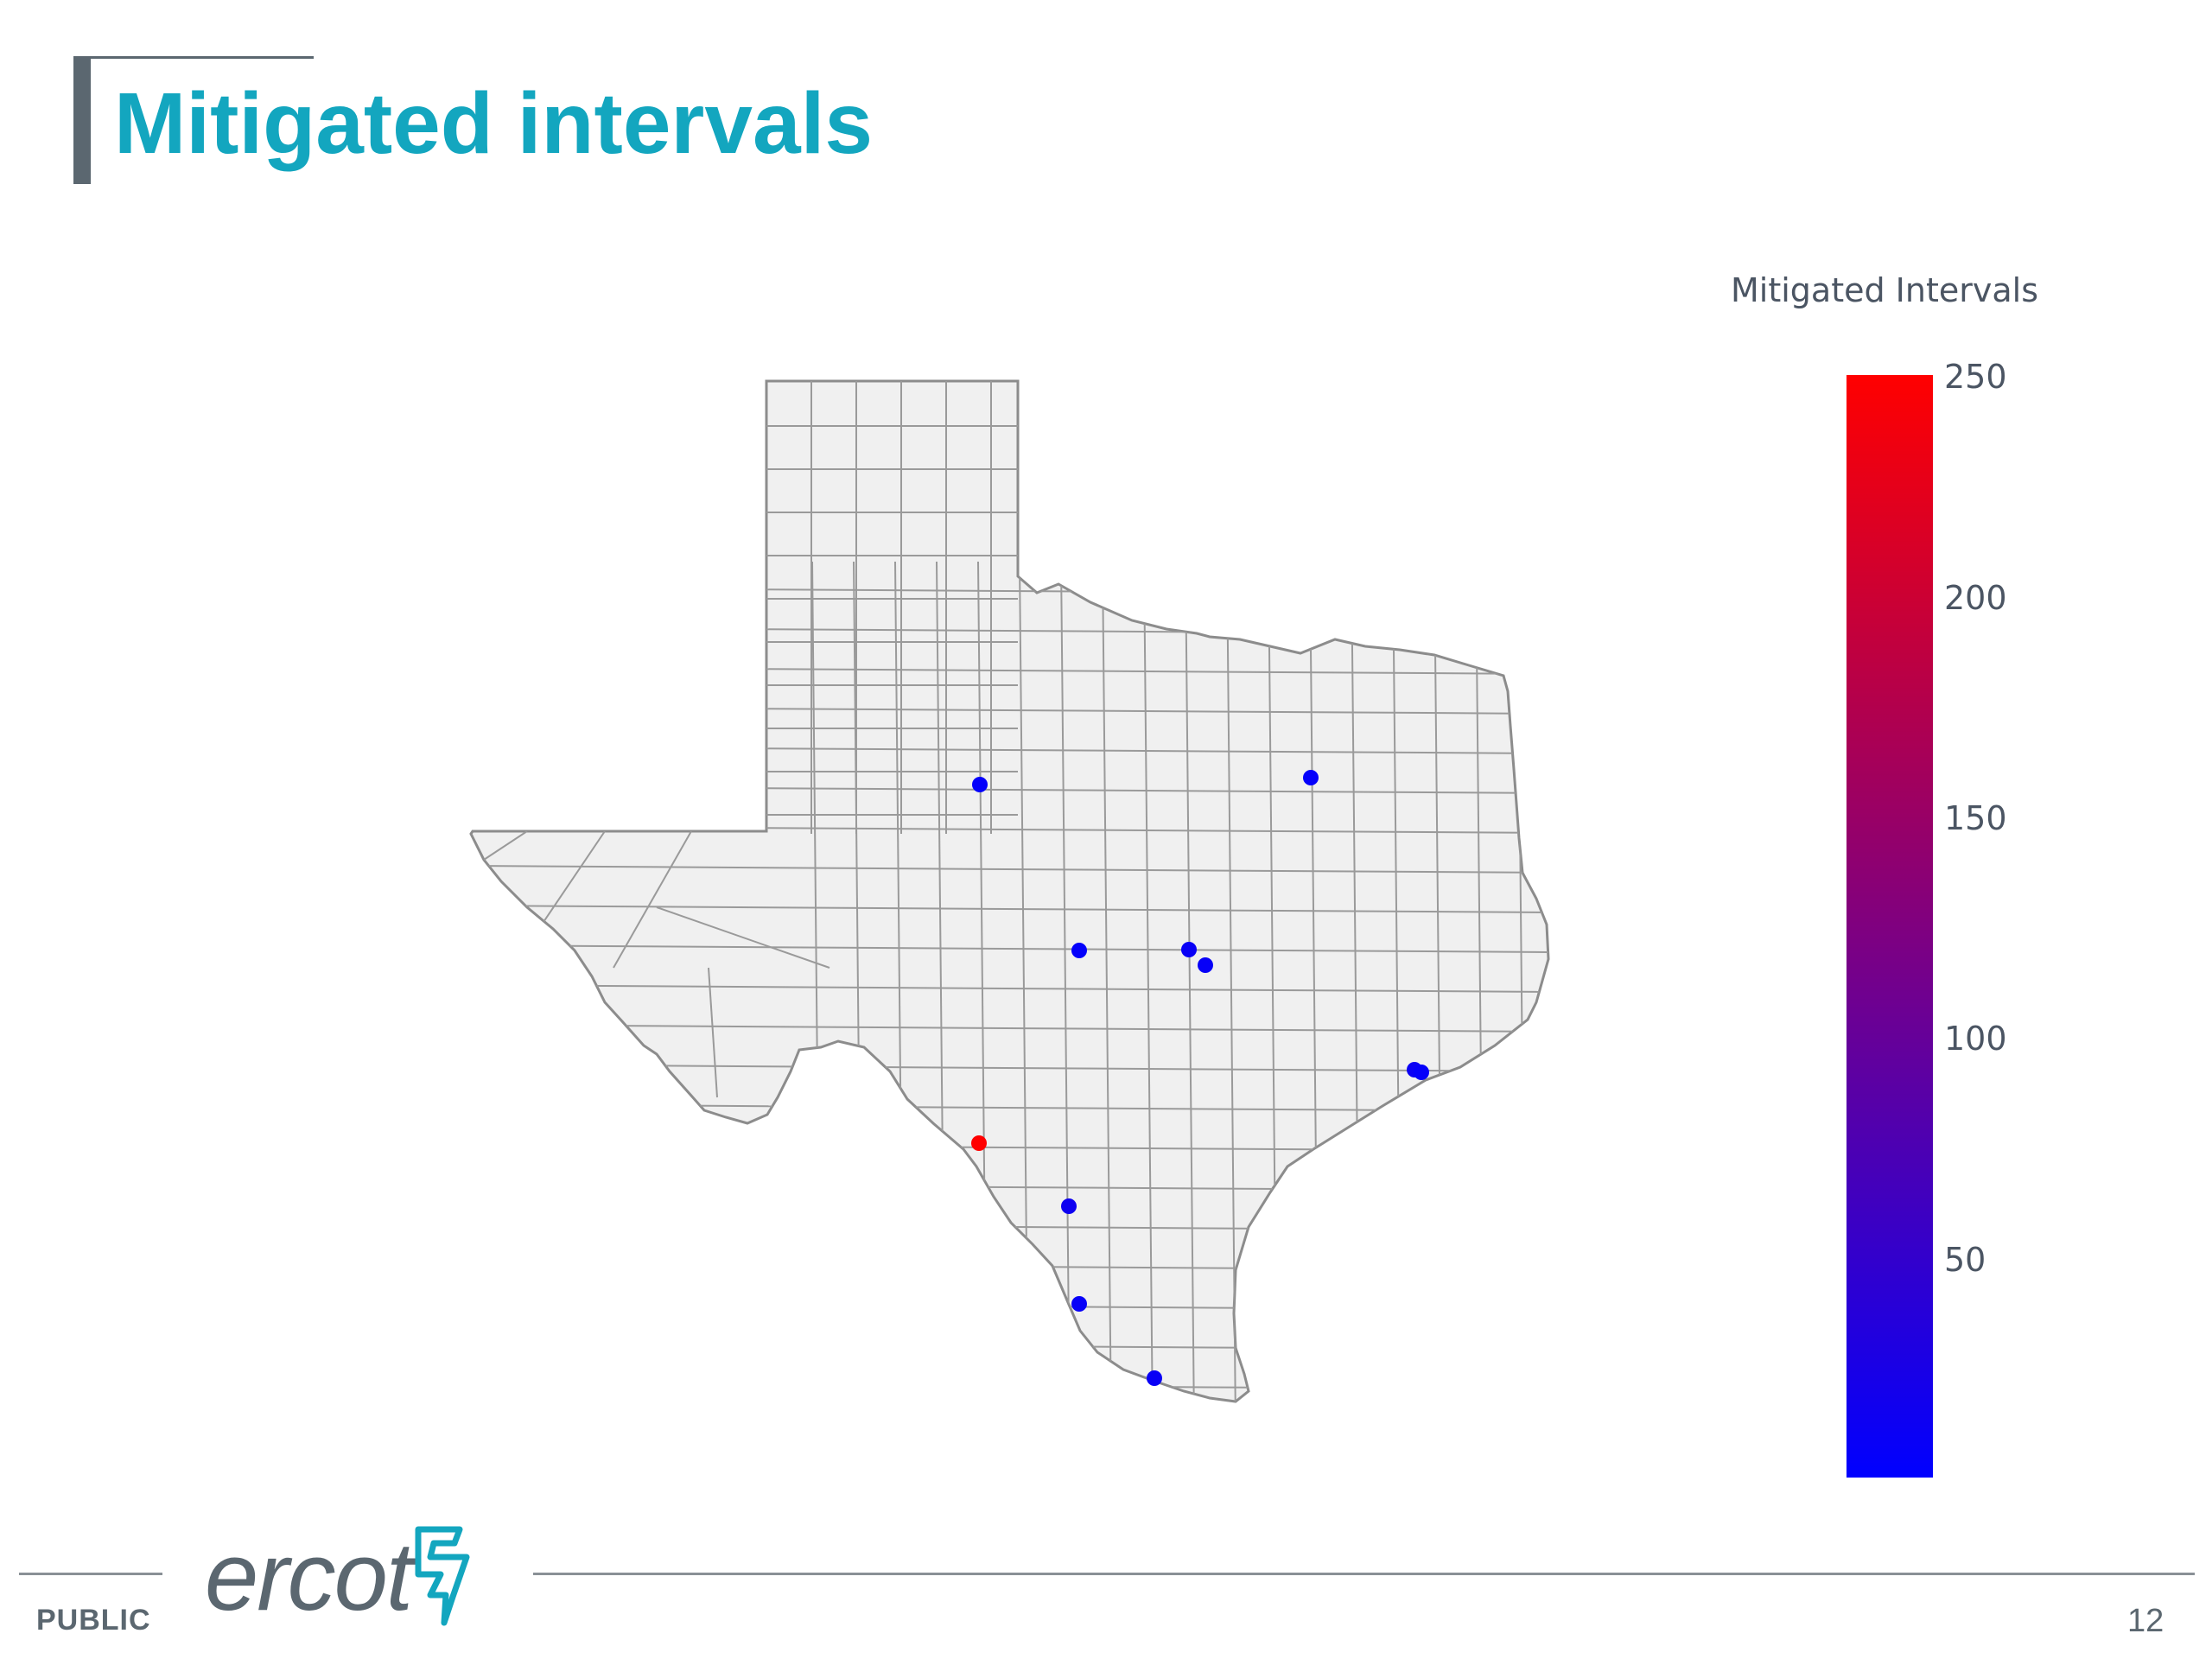 The image size is (2212, 1659). What do you see at coordinates (1975, 377) in the screenshot?
I see `colorbar-tick-label: 250` at bounding box center [1975, 377].